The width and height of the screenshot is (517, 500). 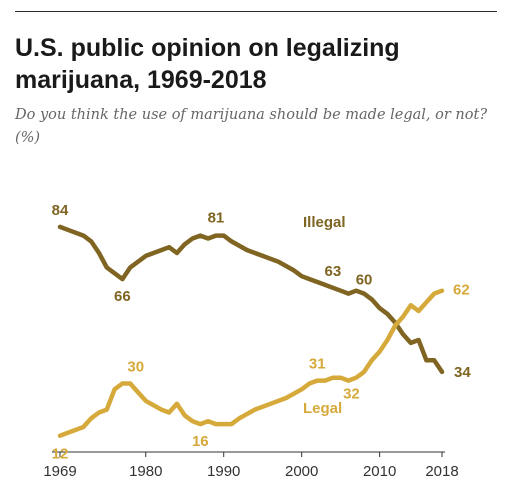 I want to click on series-label-legal: Legal, so click(x=322, y=408).